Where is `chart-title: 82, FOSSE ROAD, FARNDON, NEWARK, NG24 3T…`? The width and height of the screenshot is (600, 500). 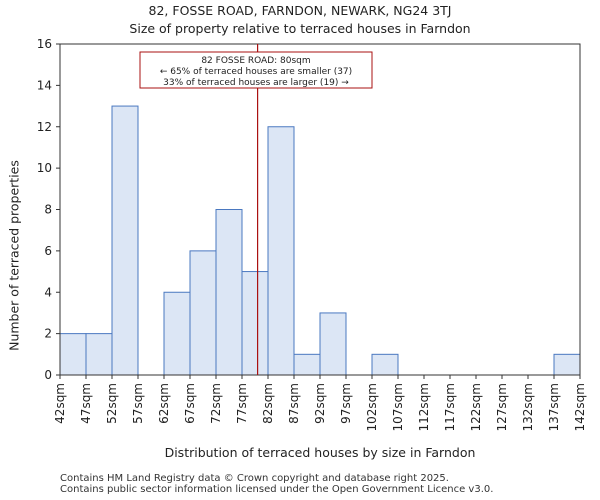 chart-title: 82, FOSSE ROAD, FARNDON, NEWARK, NG24 3T… is located at coordinates (300, 10).